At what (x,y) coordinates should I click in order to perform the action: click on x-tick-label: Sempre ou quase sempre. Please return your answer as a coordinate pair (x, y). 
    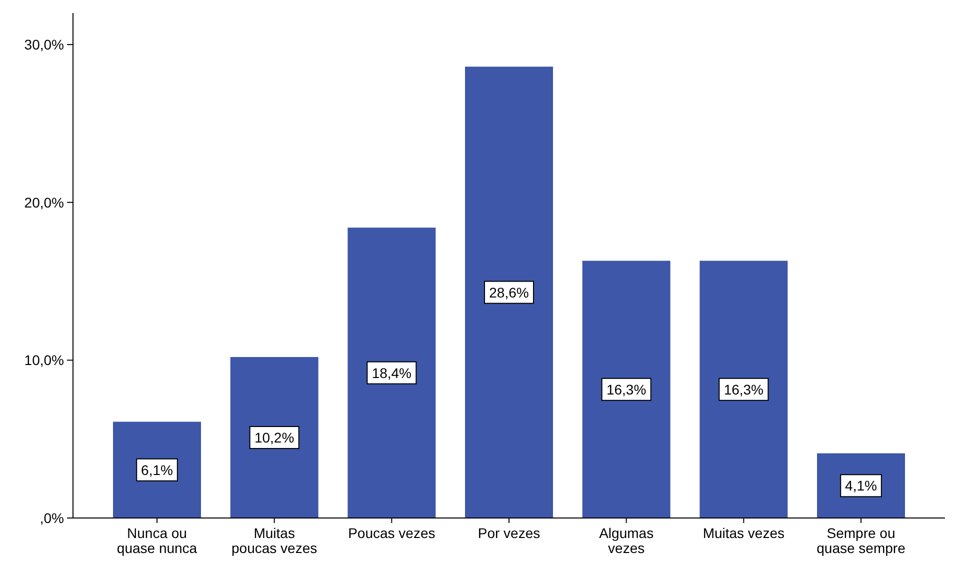
    Looking at the image, I should click on (861, 540).